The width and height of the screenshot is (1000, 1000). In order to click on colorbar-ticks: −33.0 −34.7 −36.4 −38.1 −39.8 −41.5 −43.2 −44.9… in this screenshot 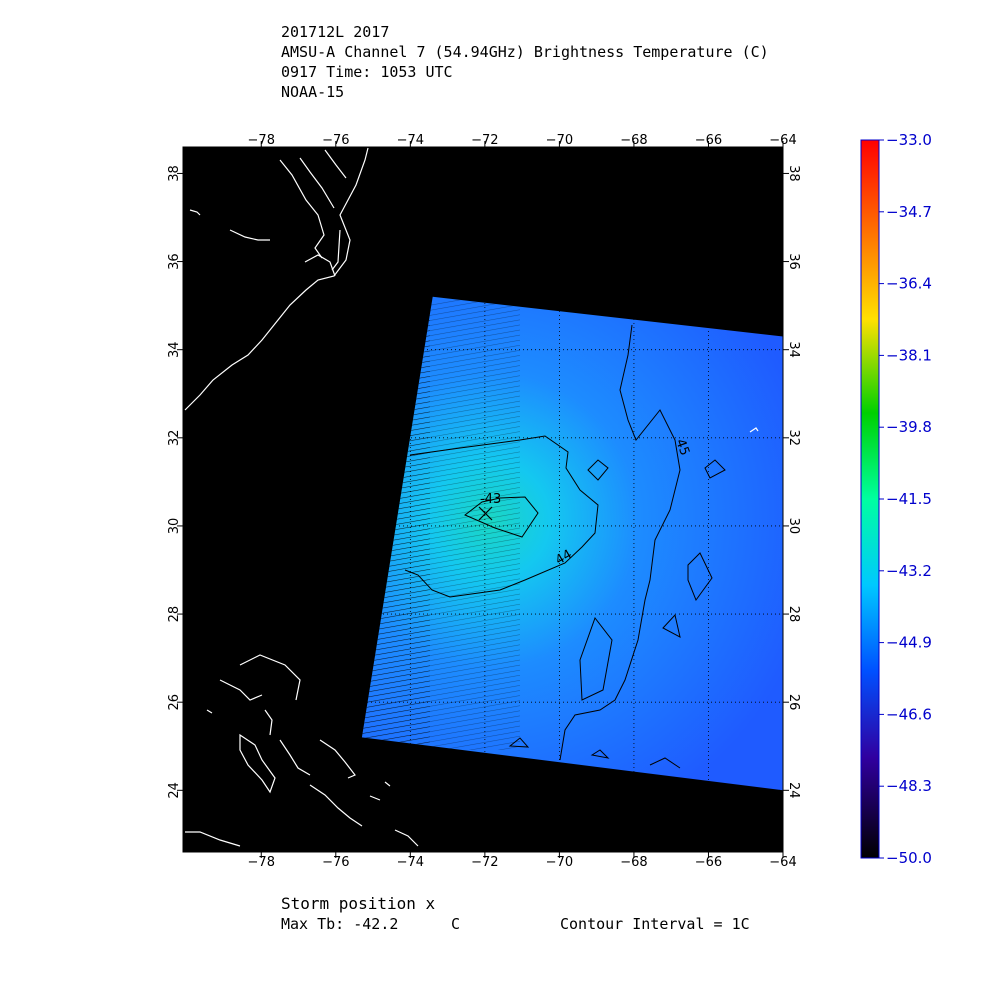, I will do `click(905, 499)`.